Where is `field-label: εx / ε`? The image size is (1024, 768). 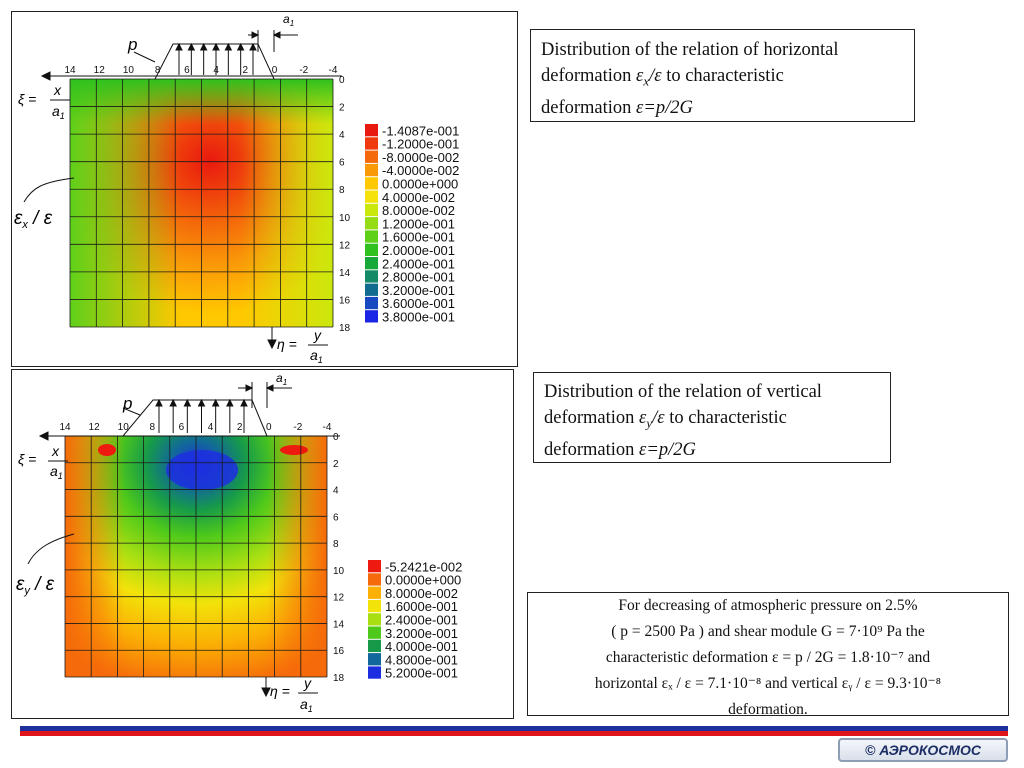 field-label: εx / ε is located at coordinates (33, 219).